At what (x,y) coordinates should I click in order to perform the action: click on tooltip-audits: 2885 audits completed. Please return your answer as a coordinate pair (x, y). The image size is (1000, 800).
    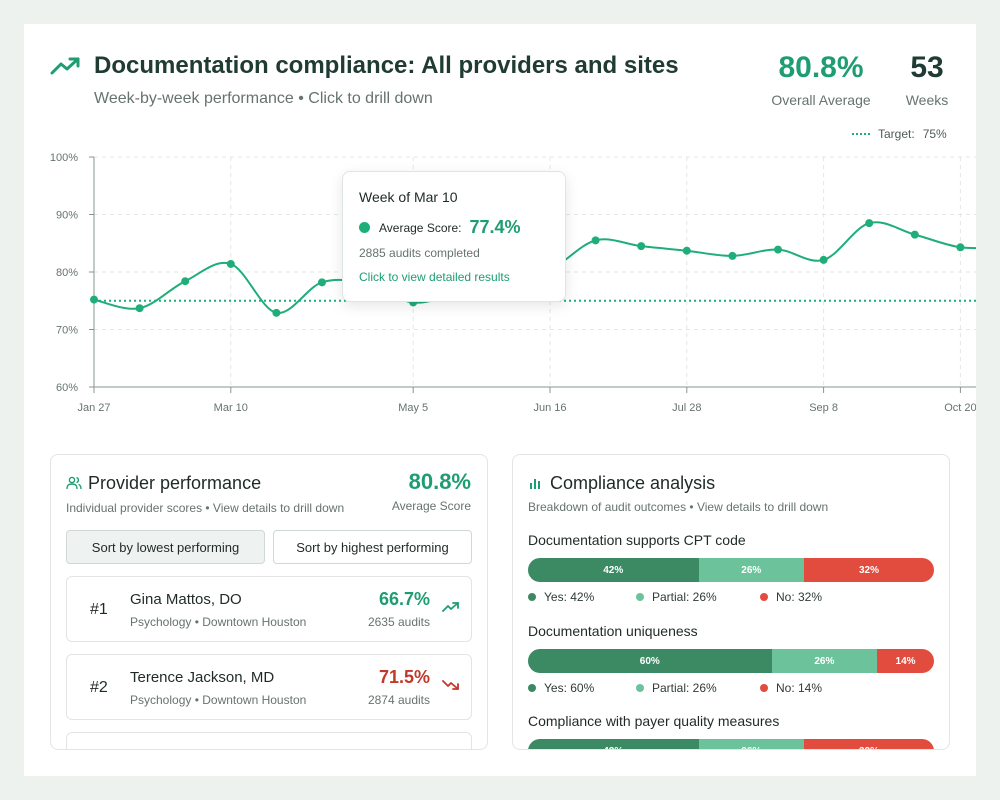
    Looking at the image, I should click on (419, 253).